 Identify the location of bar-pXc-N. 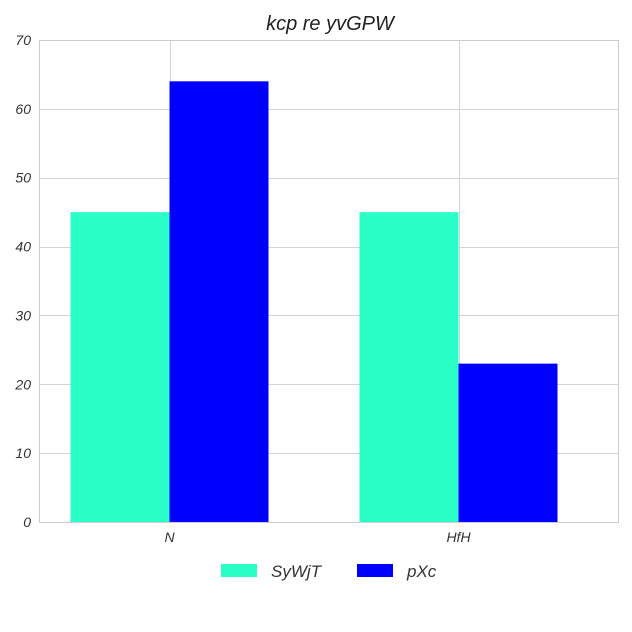
(219, 302).